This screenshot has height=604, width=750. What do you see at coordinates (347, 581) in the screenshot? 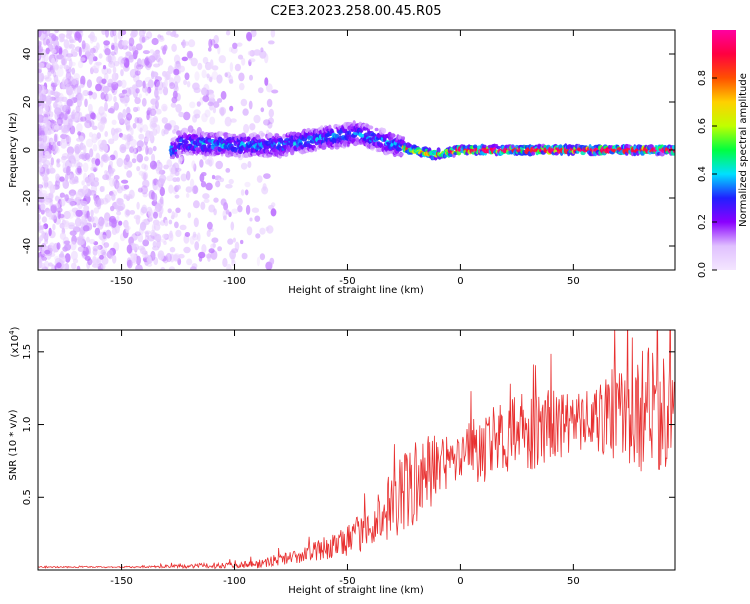
I see `snr-x-tick-label: -50` at bounding box center [347, 581].